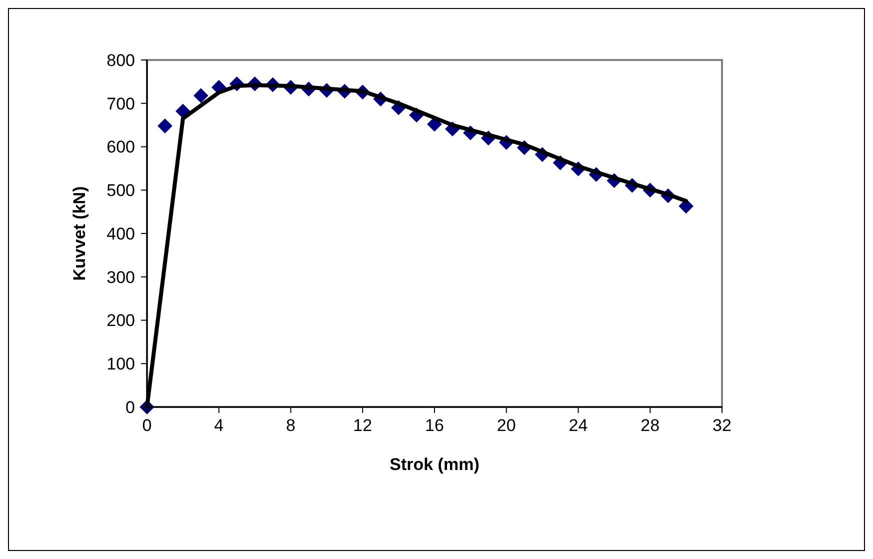 The image size is (873, 559). Describe the element at coordinates (130, 407) in the screenshot. I see `y-tick-label: 0` at that location.